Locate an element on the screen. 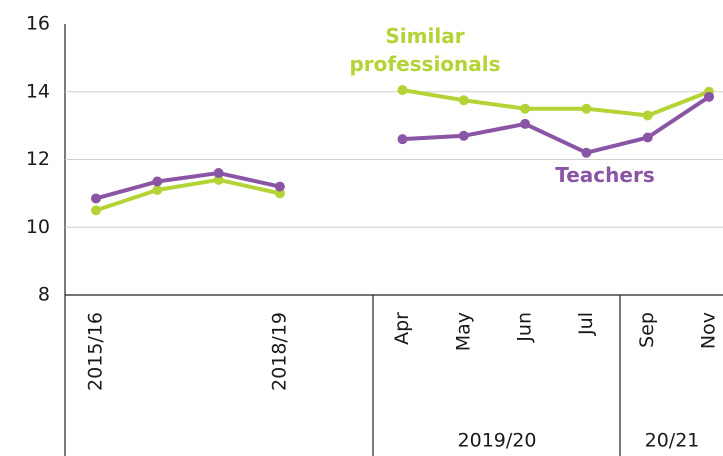 The height and width of the screenshot is (456, 723). y-tick-label: 16 is located at coordinates (38, 24).